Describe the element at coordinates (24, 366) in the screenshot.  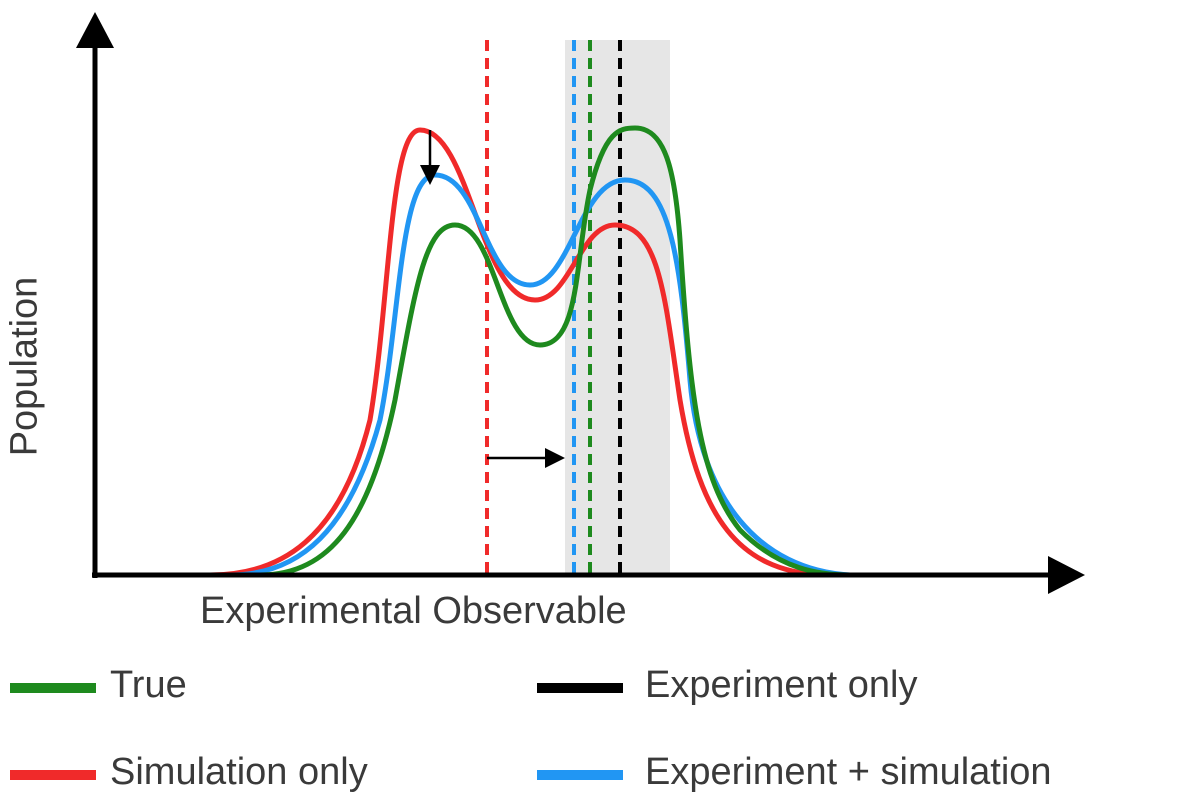
I see `y-axis-label: Population` at that location.